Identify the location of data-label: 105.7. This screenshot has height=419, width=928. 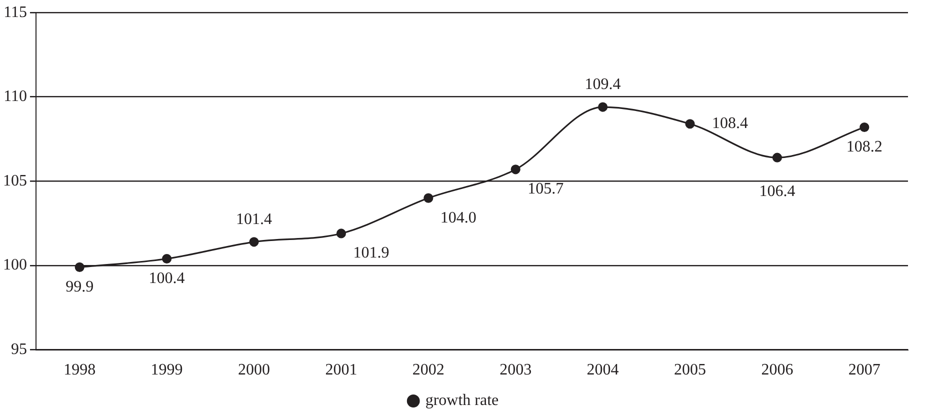
(546, 189).